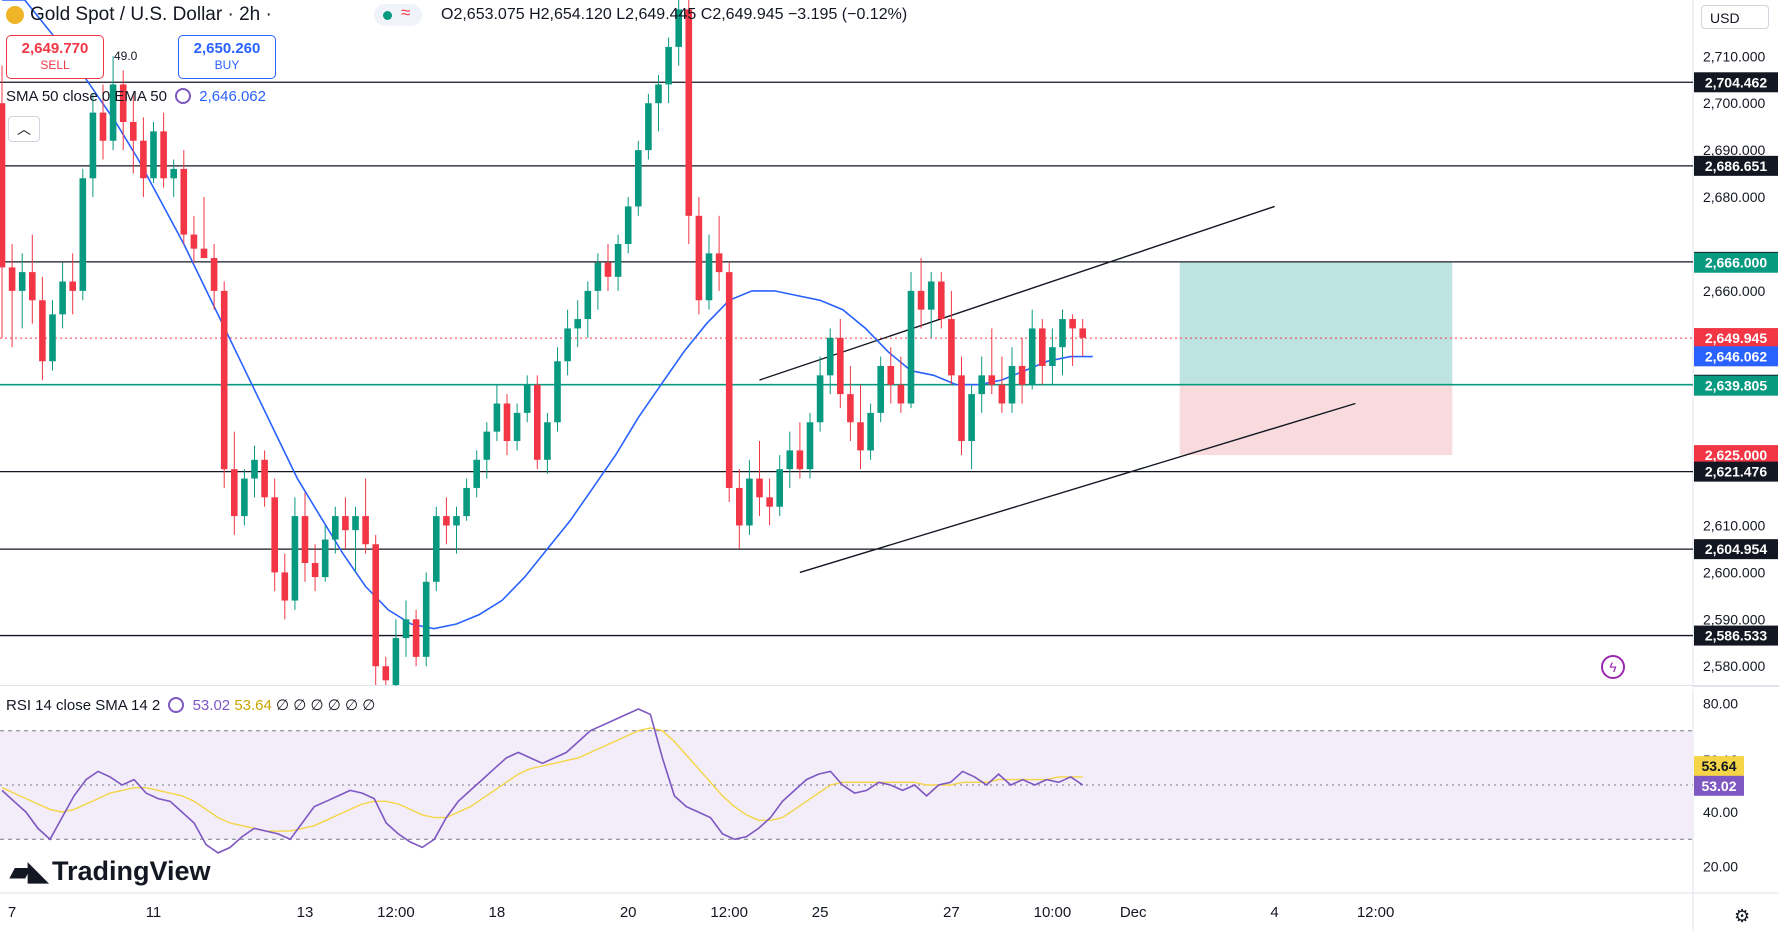  I want to click on tradingview-logo: ▰◣ TradingView, so click(110, 871).